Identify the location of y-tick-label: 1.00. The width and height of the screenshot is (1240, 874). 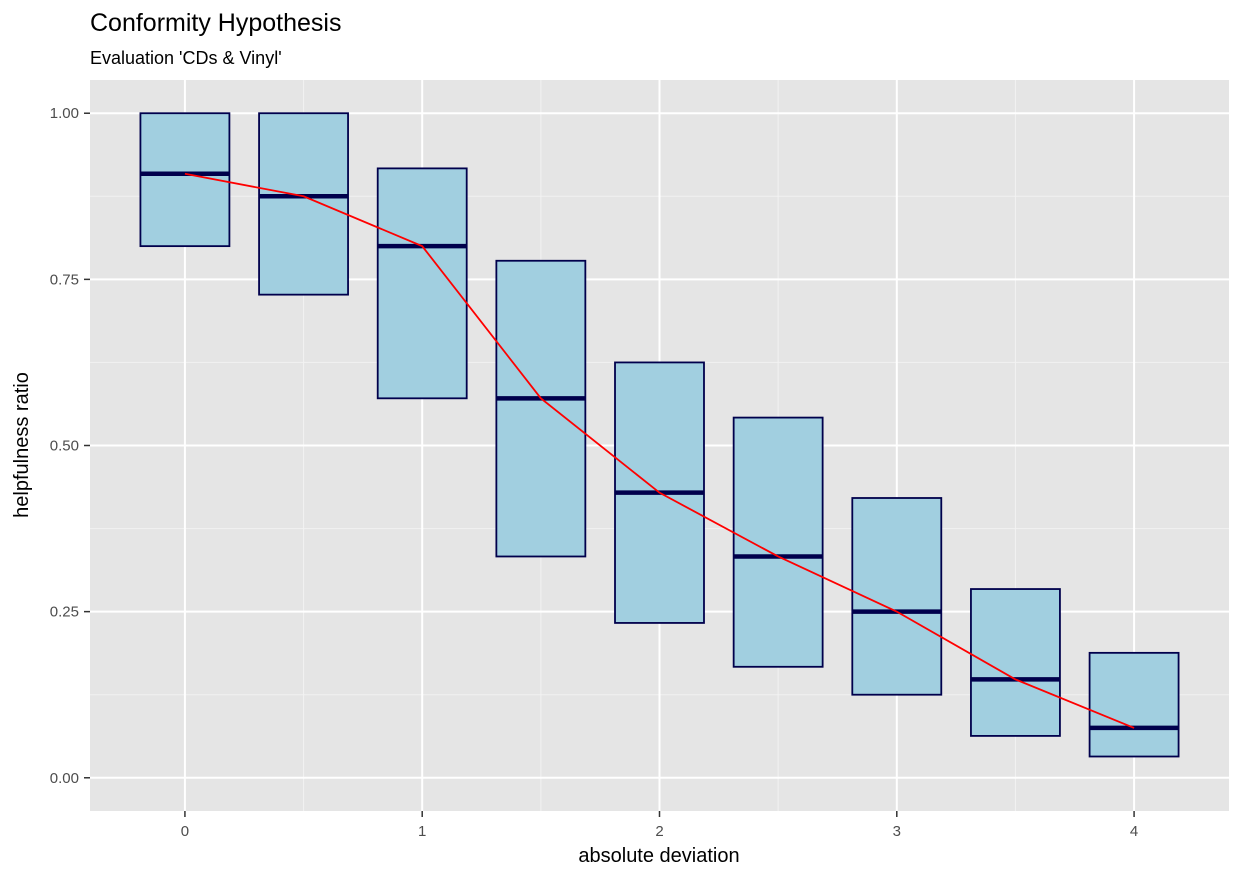
(64, 113).